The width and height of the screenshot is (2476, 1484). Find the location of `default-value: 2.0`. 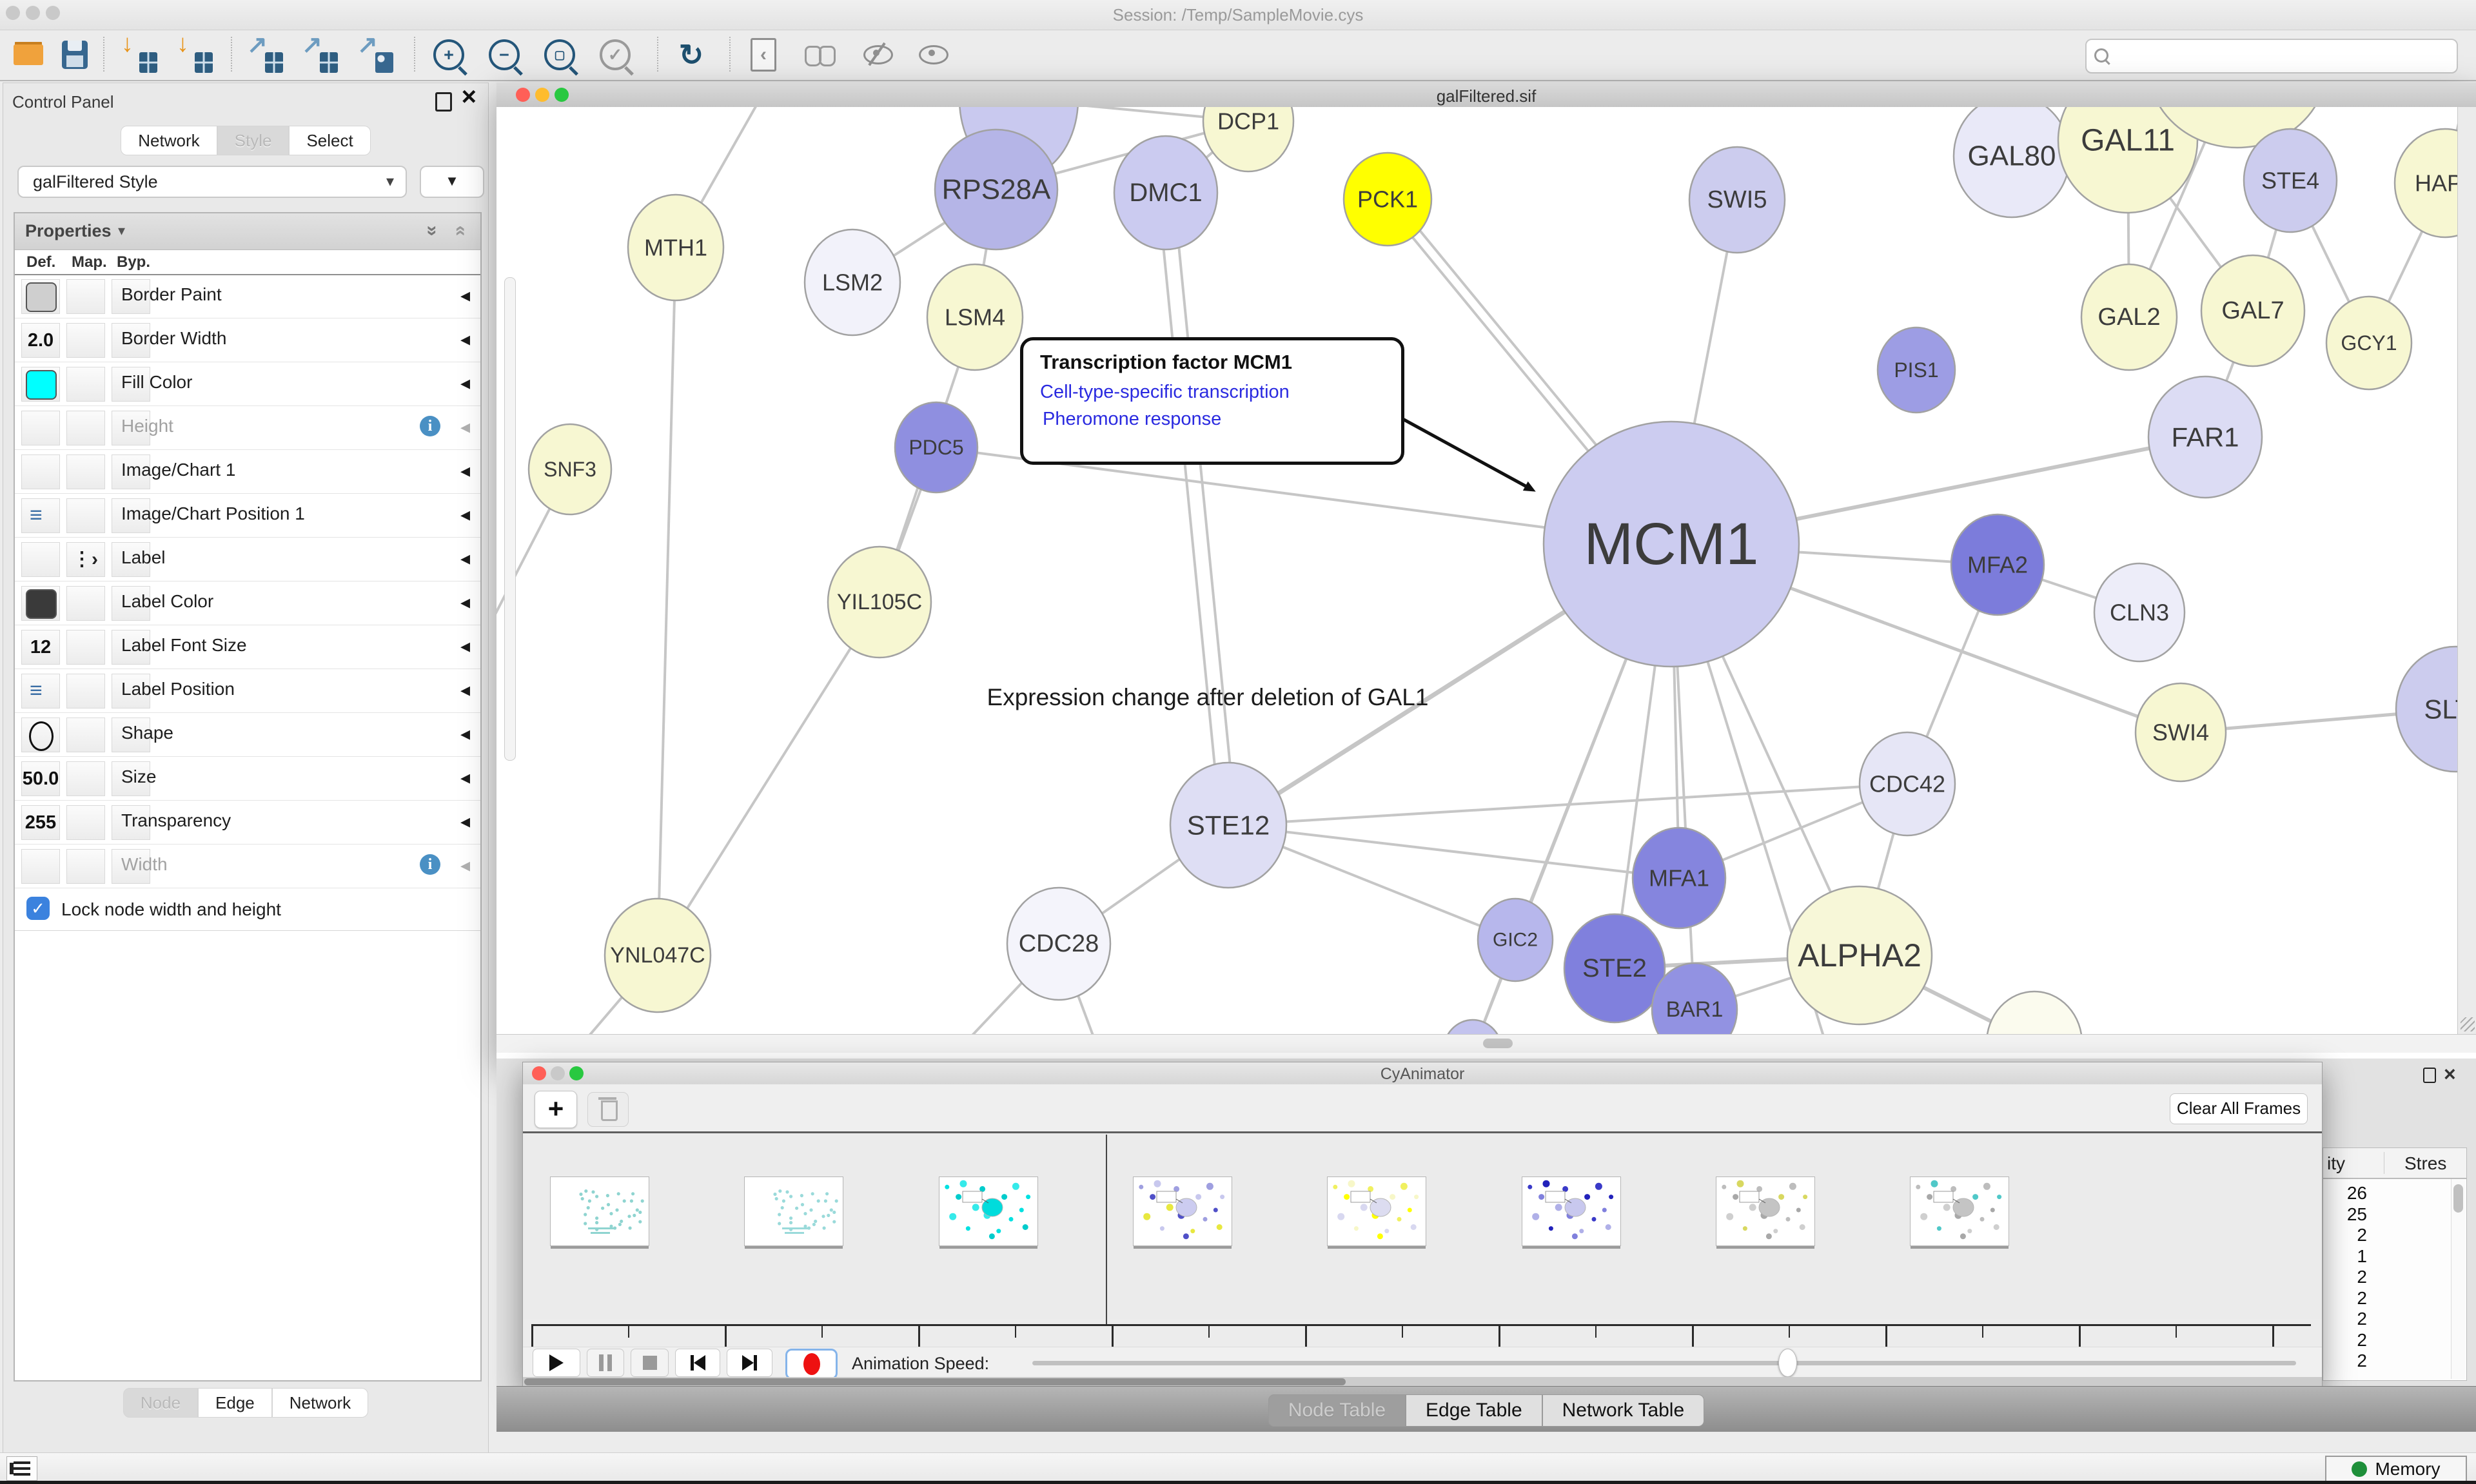

default-value: 2.0 is located at coordinates (40, 340).